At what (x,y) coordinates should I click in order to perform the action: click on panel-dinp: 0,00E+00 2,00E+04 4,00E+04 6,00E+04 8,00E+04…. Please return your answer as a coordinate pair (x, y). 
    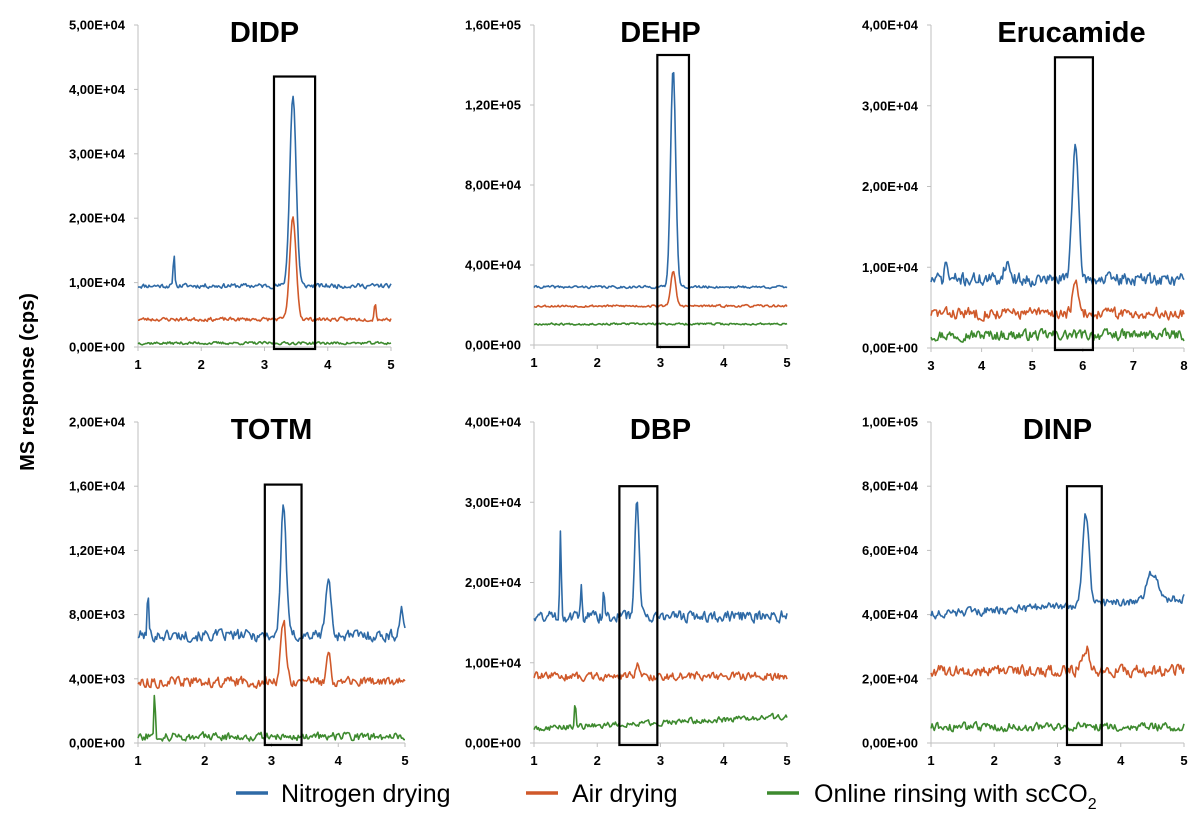
    Looking at the image, I should click on (1025, 591).